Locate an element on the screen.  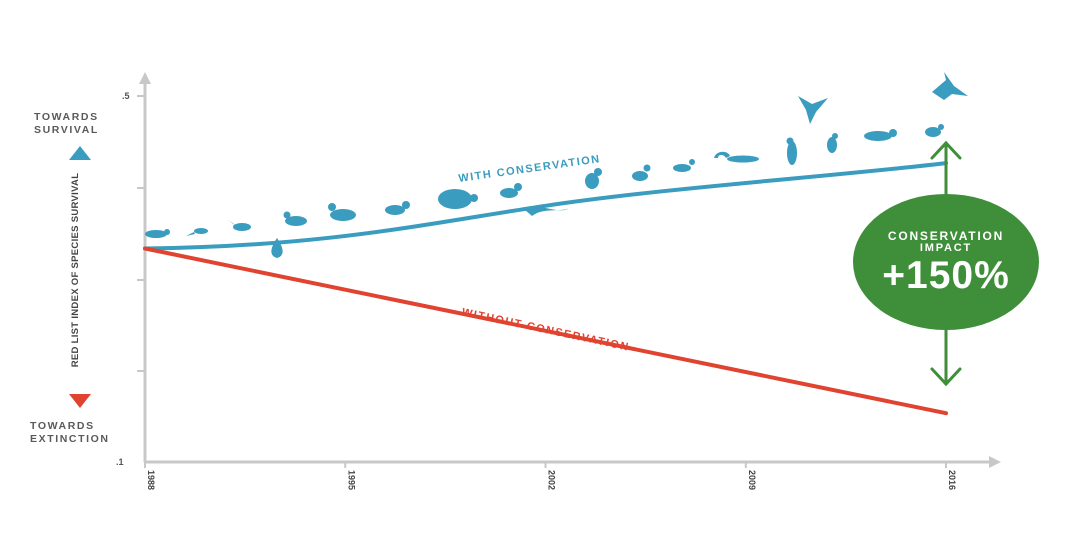
rabbit-icon is located at coordinates (934, 130).